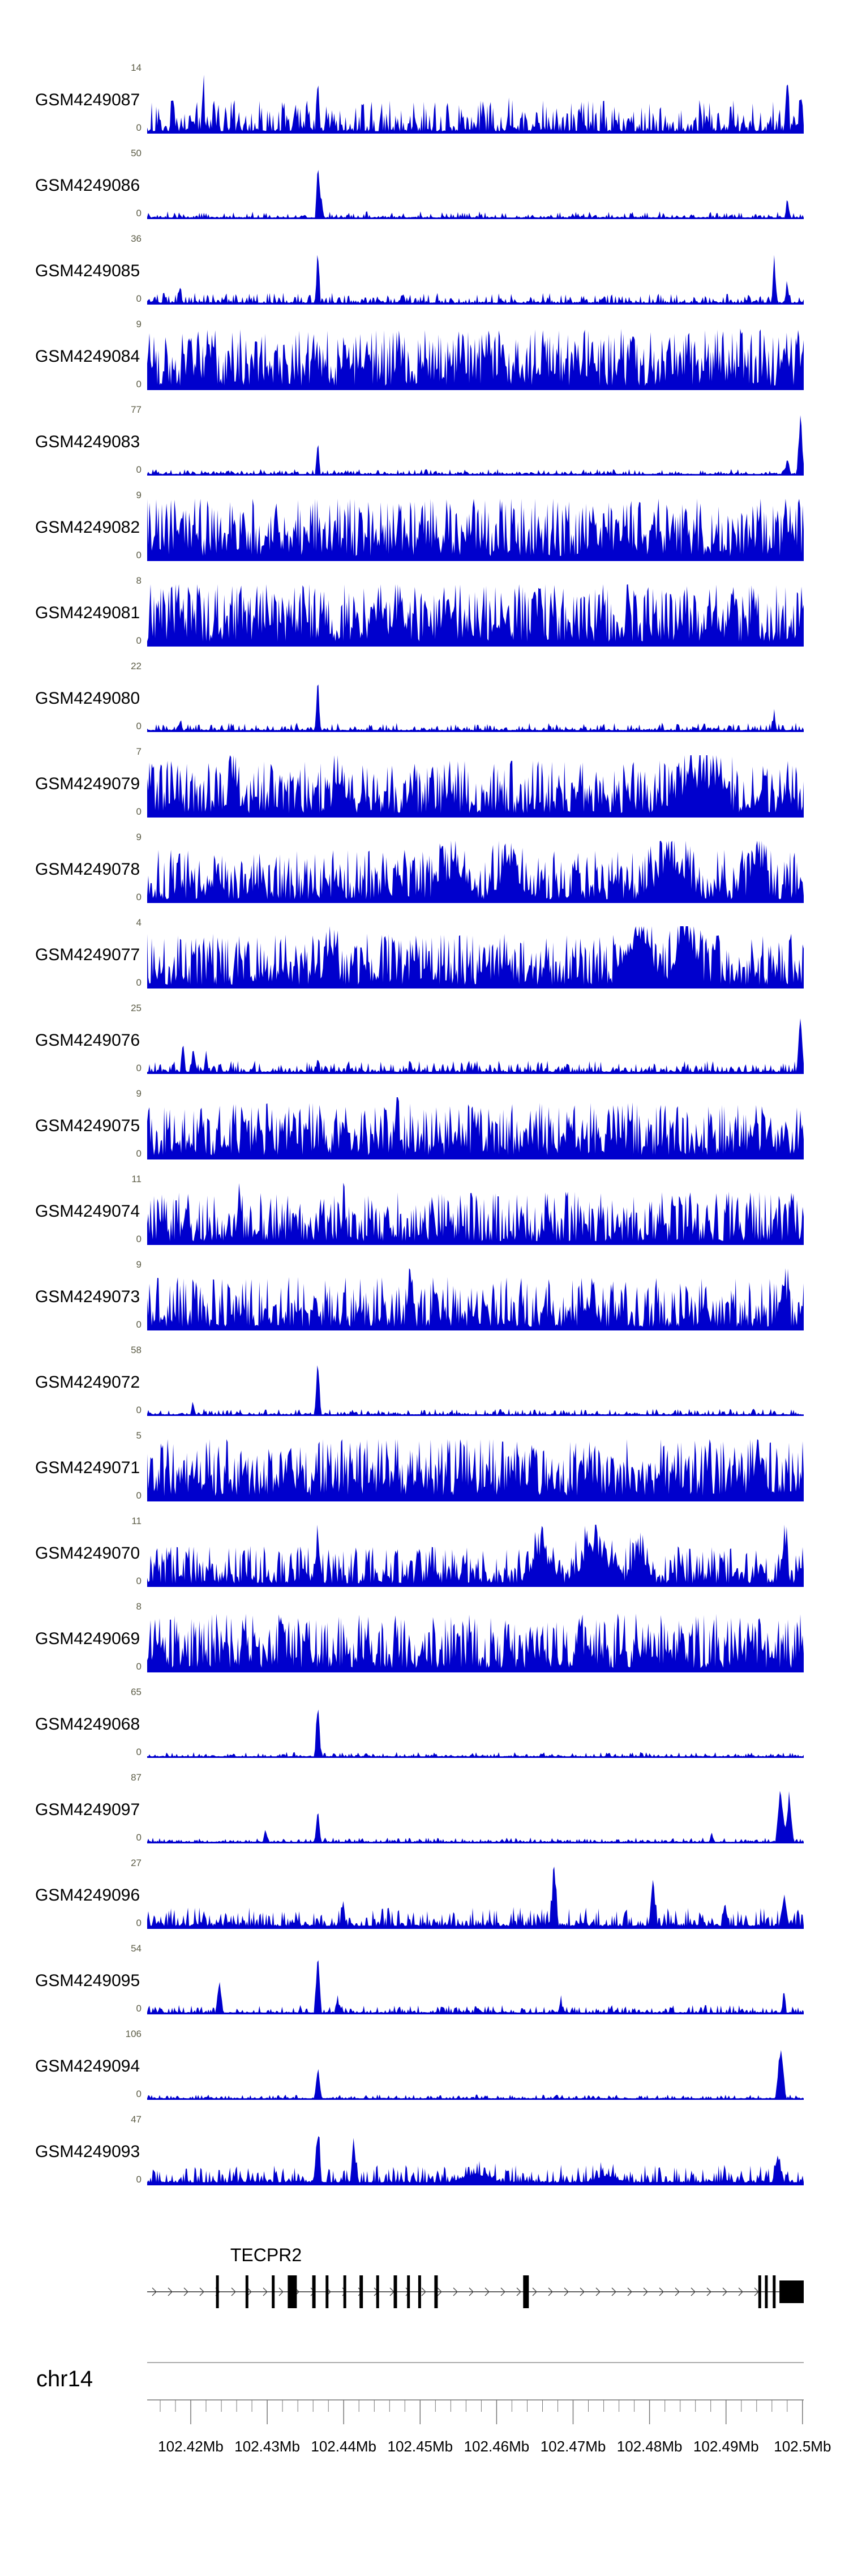 Image resolution: width=849 pixels, height=2576 pixels. I want to click on separator-line, so click(475, 2362).